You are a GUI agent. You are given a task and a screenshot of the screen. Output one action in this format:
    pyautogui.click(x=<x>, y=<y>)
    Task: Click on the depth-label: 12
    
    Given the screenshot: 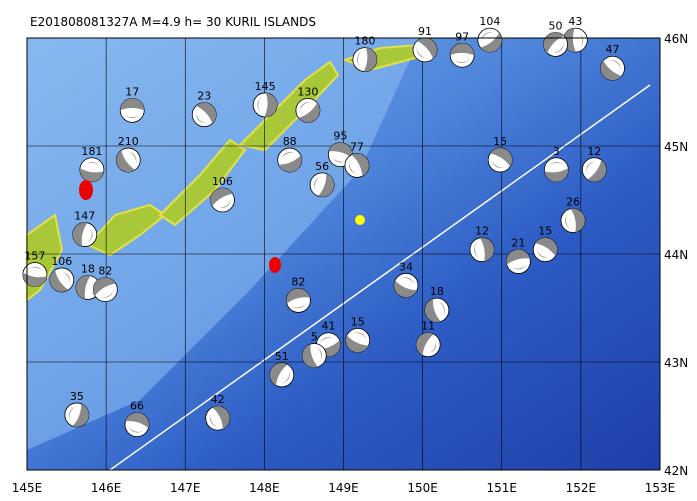 What is the action you would take?
    pyautogui.click(x=594, y=151)
    